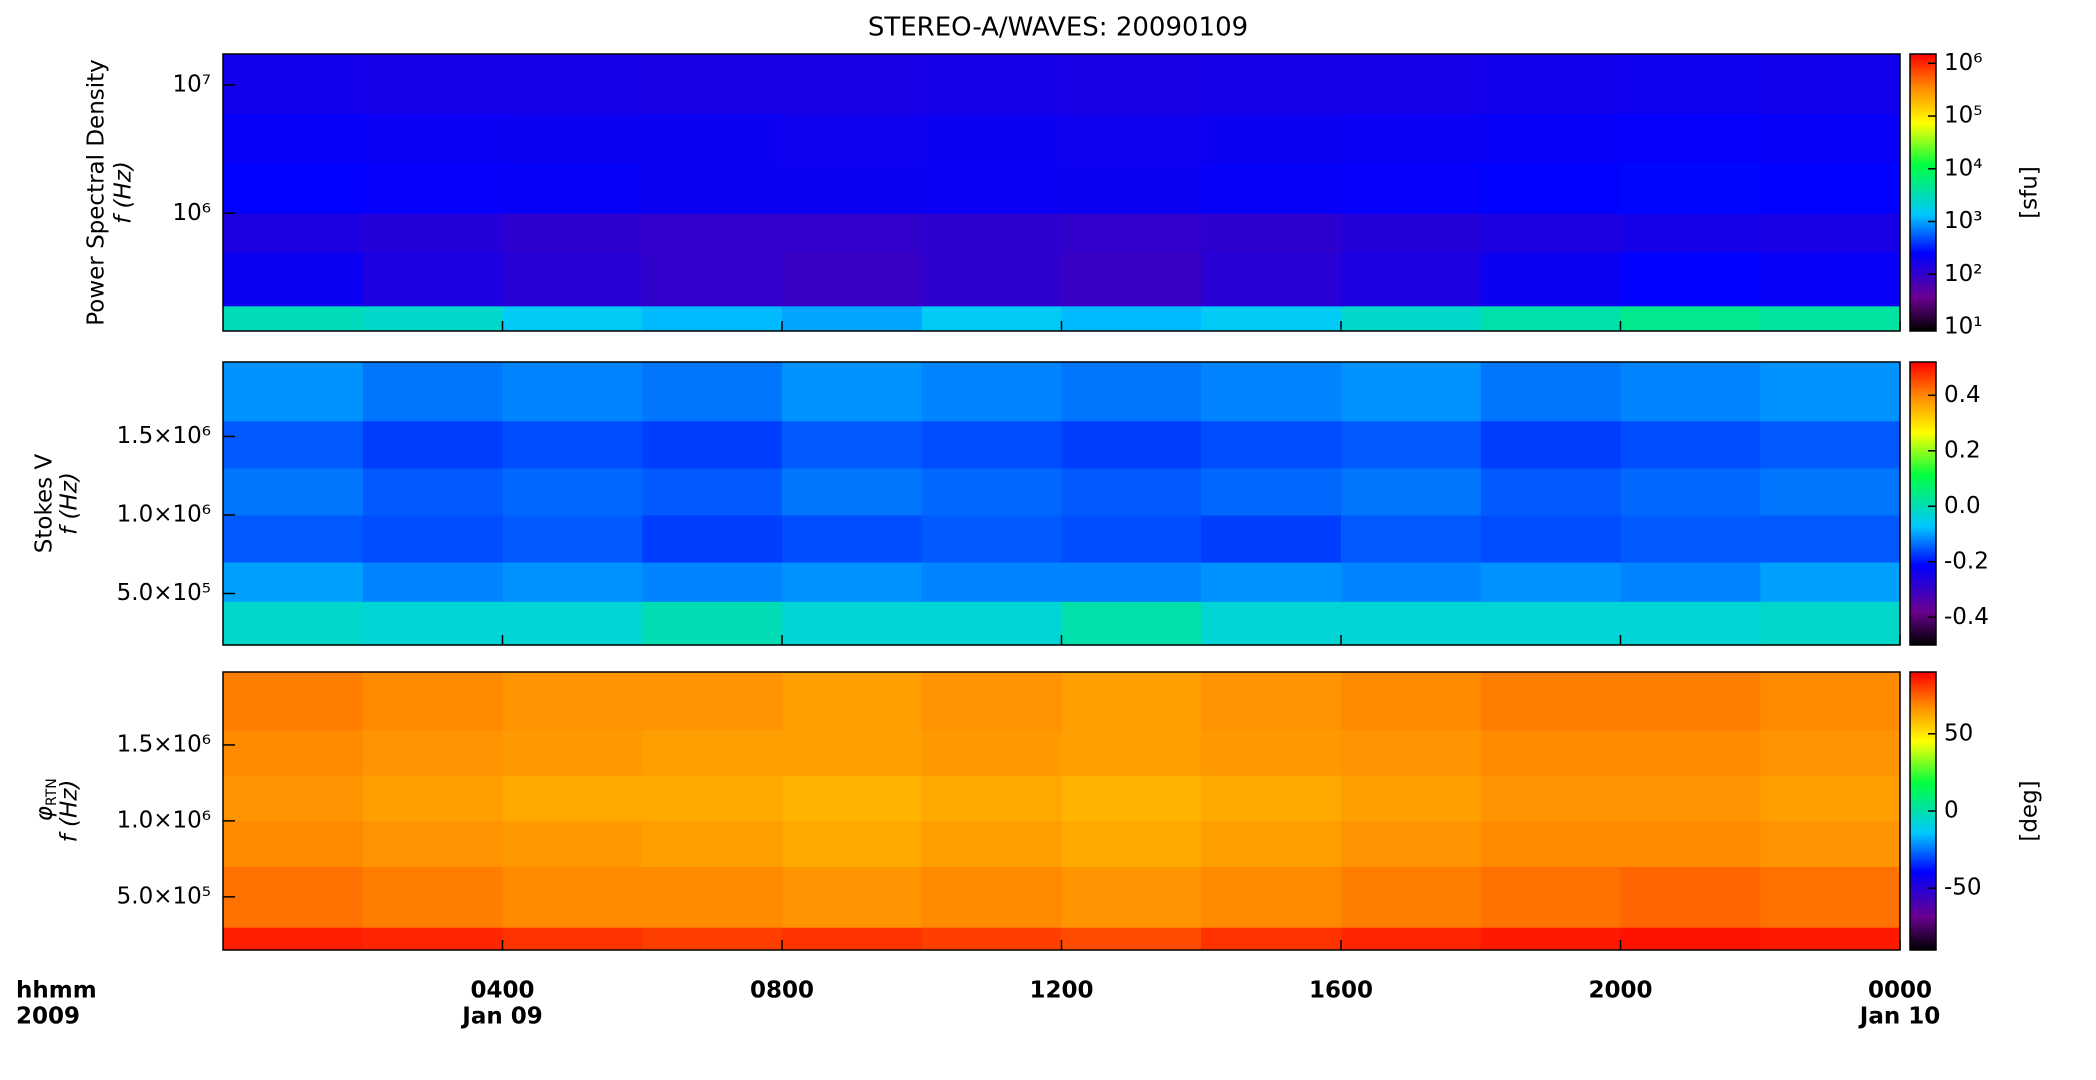 The width and height of the screenshot is (2096, 1080). What do you see at coordinates (1963, 888) in the screenshot?
I see `colorbar-tick-label: -50` at bounding box center [1963, 888].